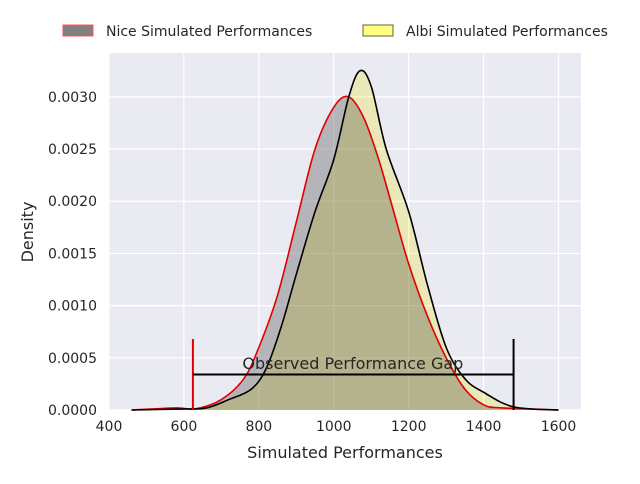  Describe the element at coordinates (78, 30) in the screenshot. I see `legend-swatch-nice` at that location.